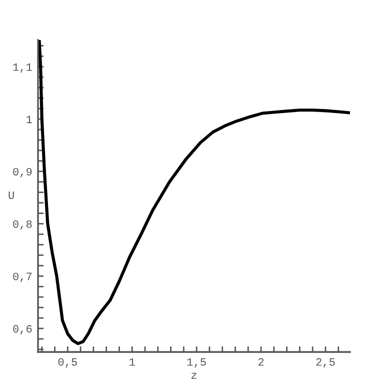 The height and width of the screenshot is (389, 389). I want to click on x-tick-label: 0,5, so click(67, 363).